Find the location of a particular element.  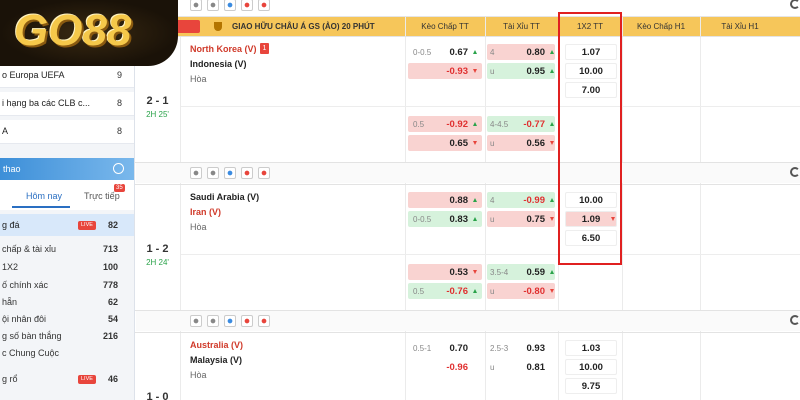

odds-value: 0.59 is located at coordinates (536, 272).